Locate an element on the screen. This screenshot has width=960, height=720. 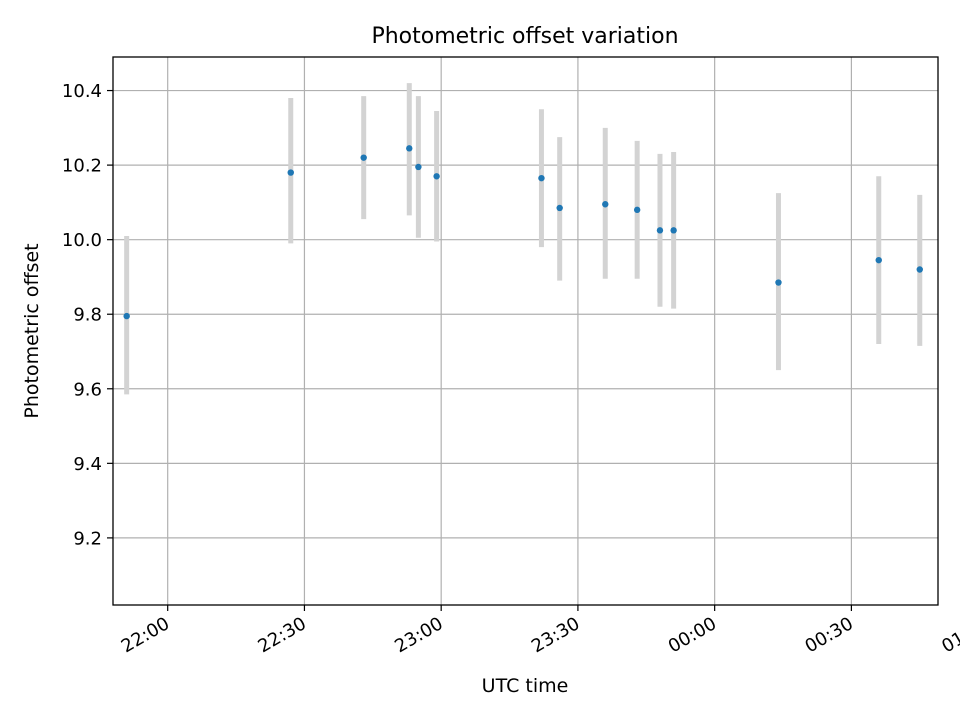
x-tick-label: 01:00 is located at coordinates (949, 635).